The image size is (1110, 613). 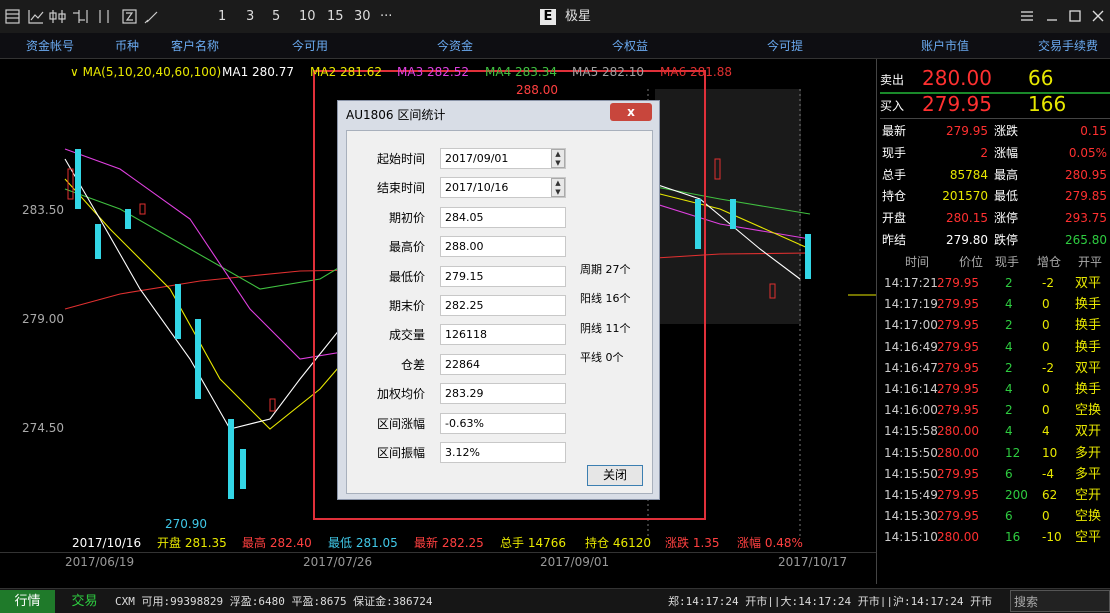 What do you see at coordinates (307, 16) in the screenshot?
I see `period-button: 10` at bounding box center [307, 16].